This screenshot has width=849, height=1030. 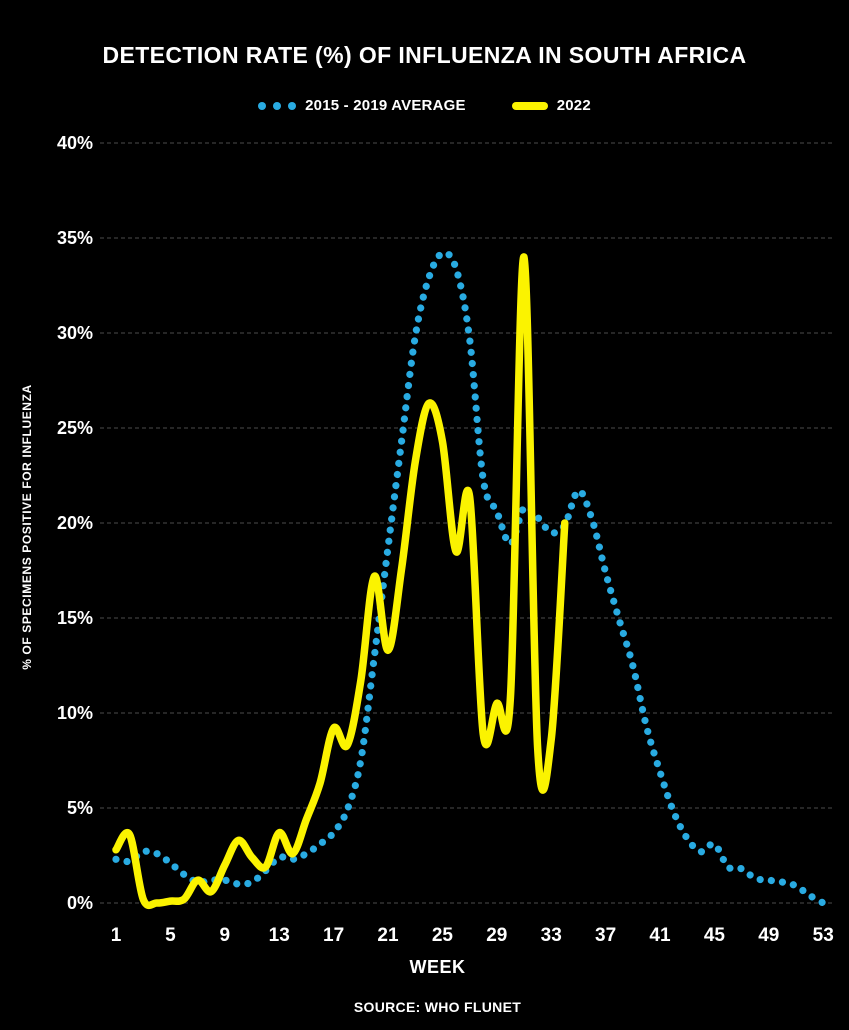 What do you see at coordinates (80, 903) in the screenshot?
I see `y-tick-label: 0%` at bounding box center [80, 903].